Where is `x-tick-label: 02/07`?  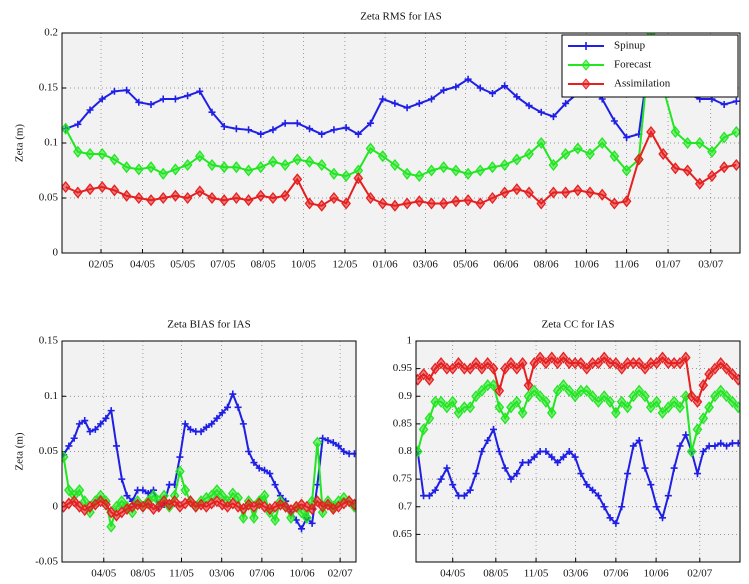
x-tick-label: 02/07 is located at coordinates (700, 574).